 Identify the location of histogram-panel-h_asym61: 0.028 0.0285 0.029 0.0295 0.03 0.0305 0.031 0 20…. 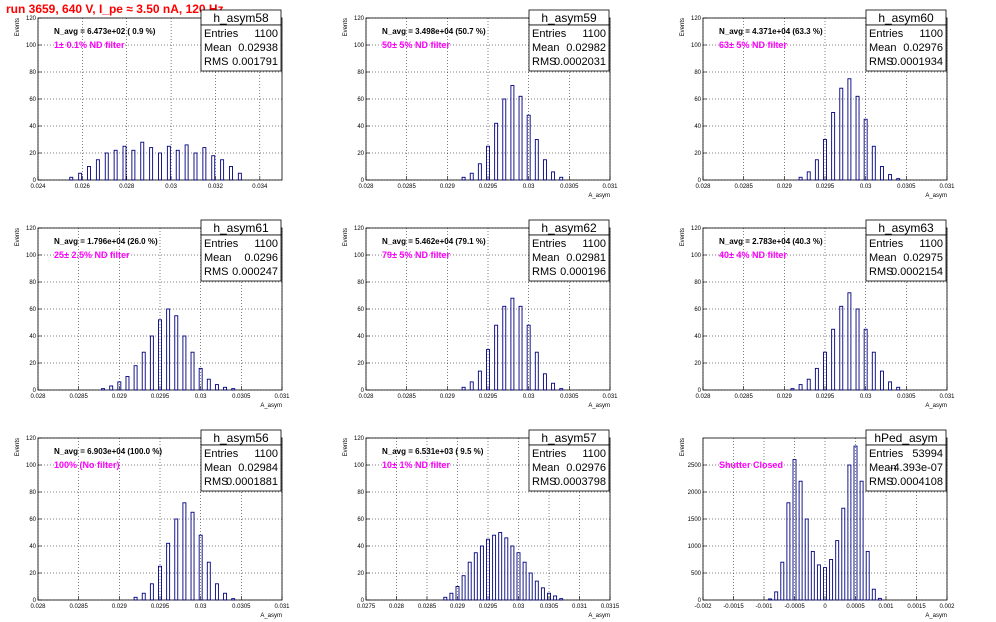
(152, 314).